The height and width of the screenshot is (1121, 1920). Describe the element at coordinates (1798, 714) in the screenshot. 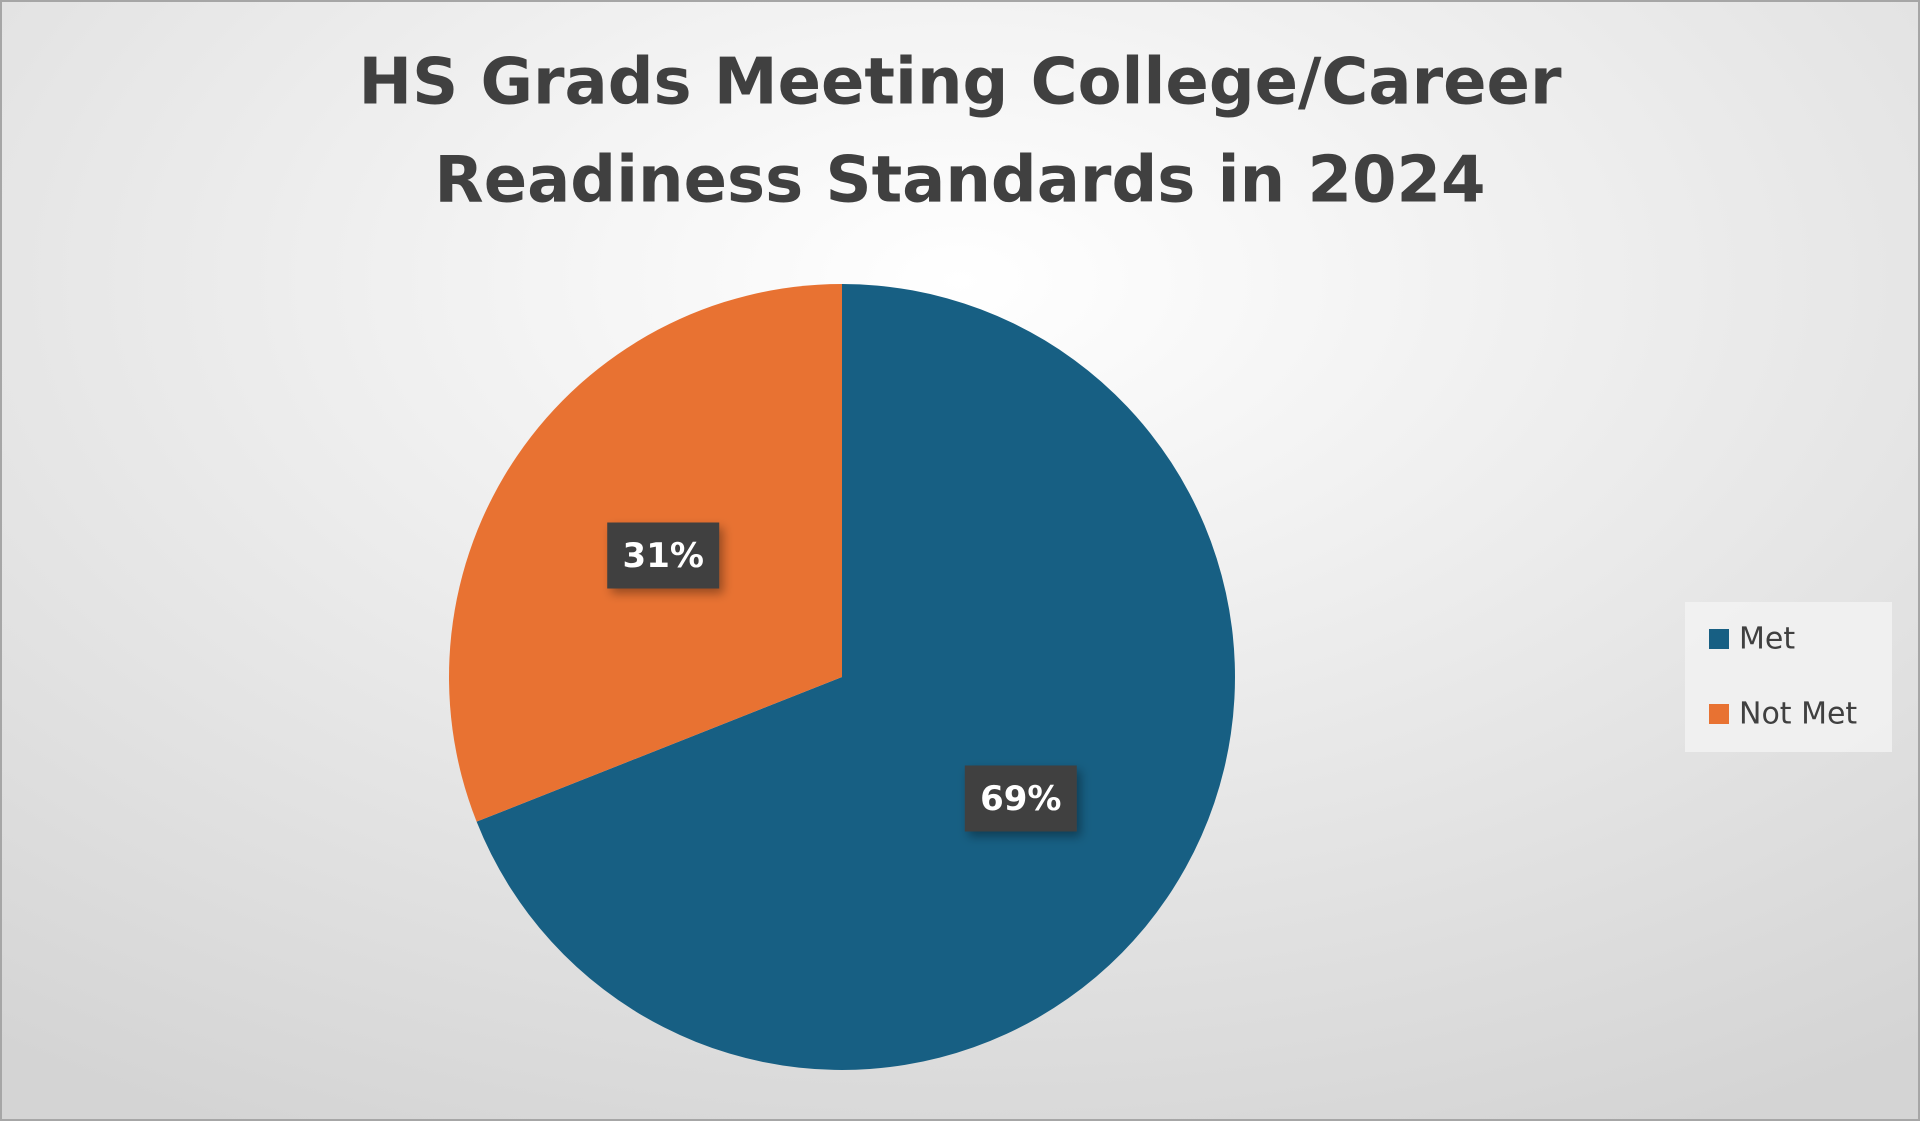

I see `legend-label: Not Met` at that location.